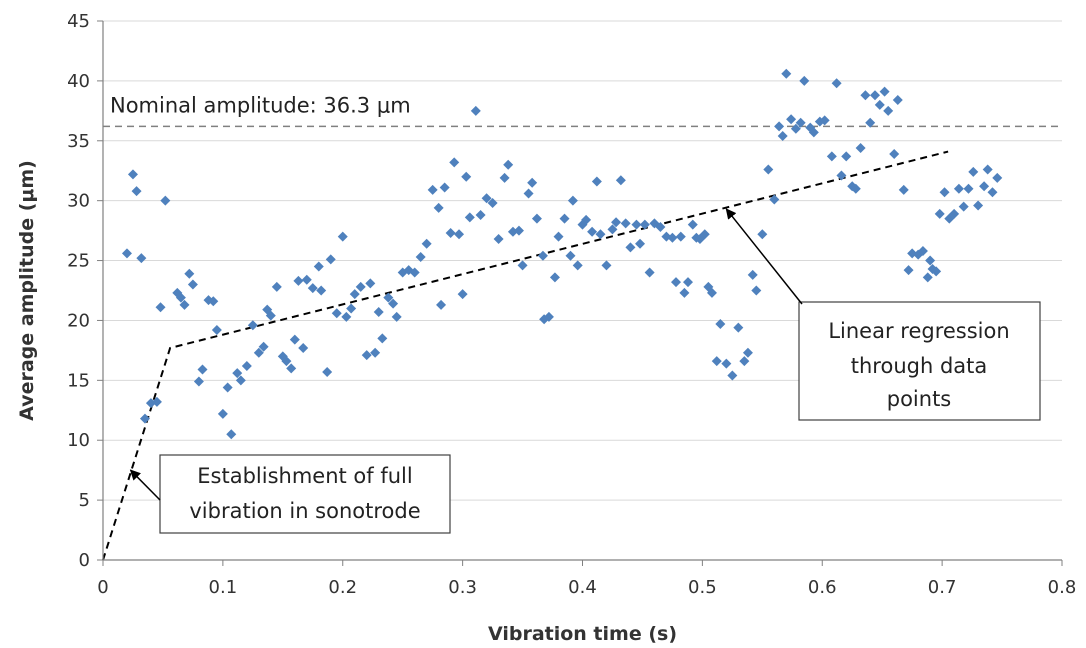 Image resolution: width=1086 pixels, height=648 pixels. What do you see at coordinates (84, 500) in the screenshot?
I see `y-tick-label: 5` at bounding box center [84, 500].